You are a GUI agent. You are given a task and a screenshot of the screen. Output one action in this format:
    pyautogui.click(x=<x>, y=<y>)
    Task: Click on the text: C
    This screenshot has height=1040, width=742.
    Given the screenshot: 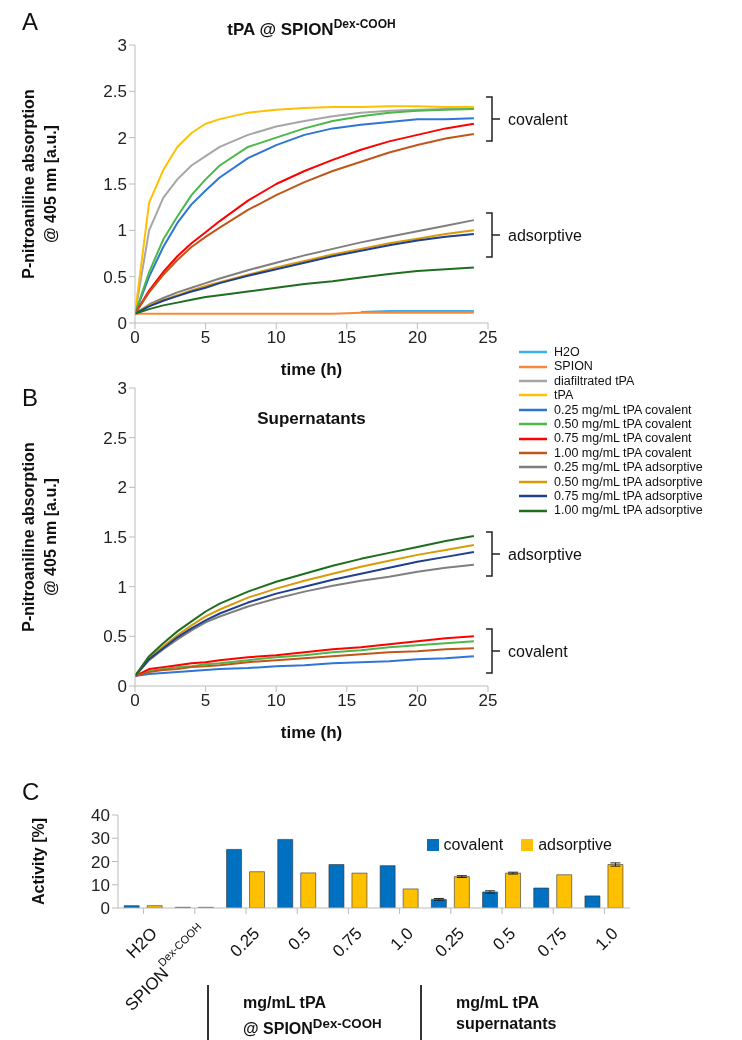 What is the action you would take?
    pyautogui.click(x=31, y=791)
    